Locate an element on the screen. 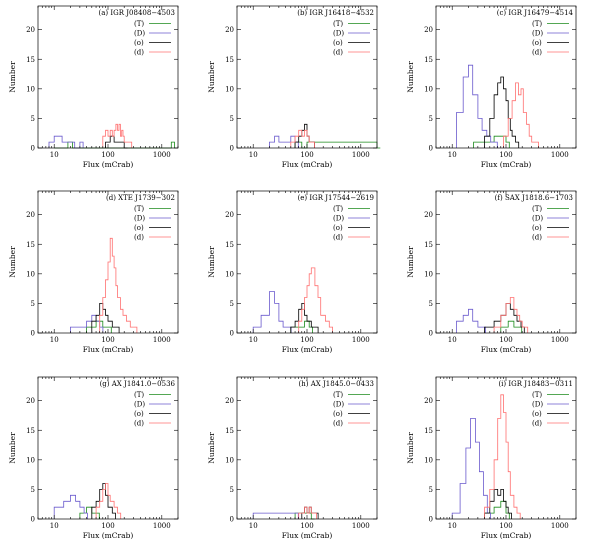 The image size is (600, 551). panel-title: (h) AX J1845.0−0433 is located at coordinates (336, 384).